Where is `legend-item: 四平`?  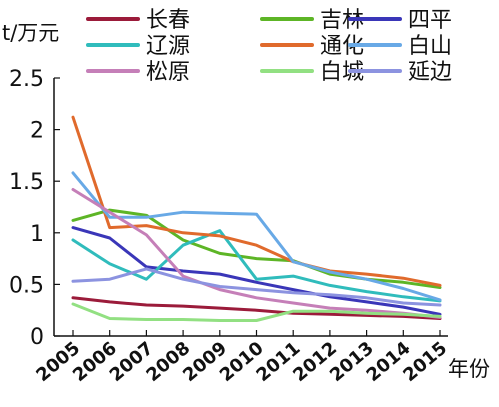 legend-item: 四平 is located at coordinates (400, 20).